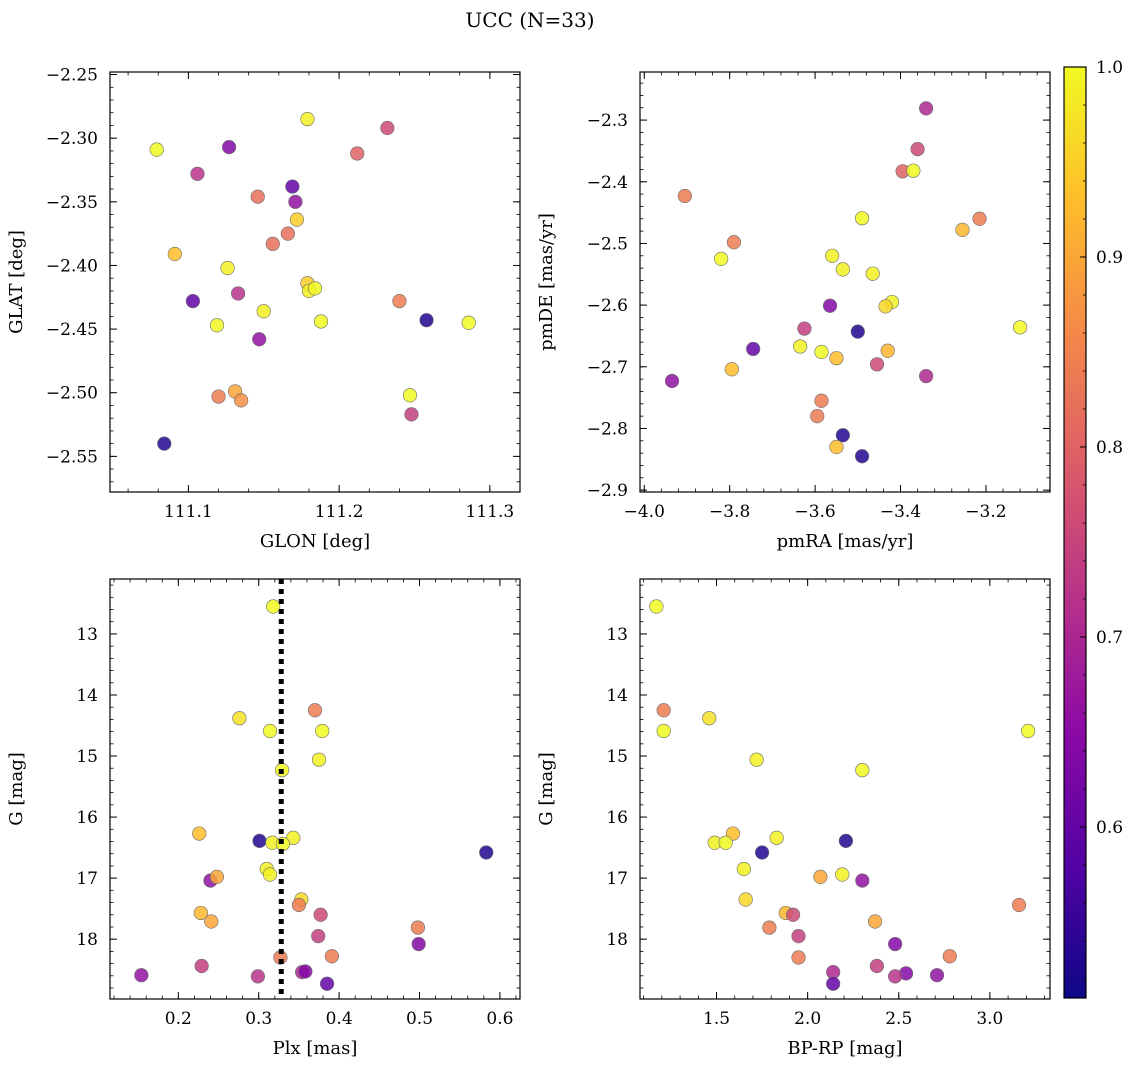 The image size is (1136, 1067). What do you see at coordinates (87, 940) in the screenshot?
I see `y-tick-label: 18` at bounding box center [87, 940].